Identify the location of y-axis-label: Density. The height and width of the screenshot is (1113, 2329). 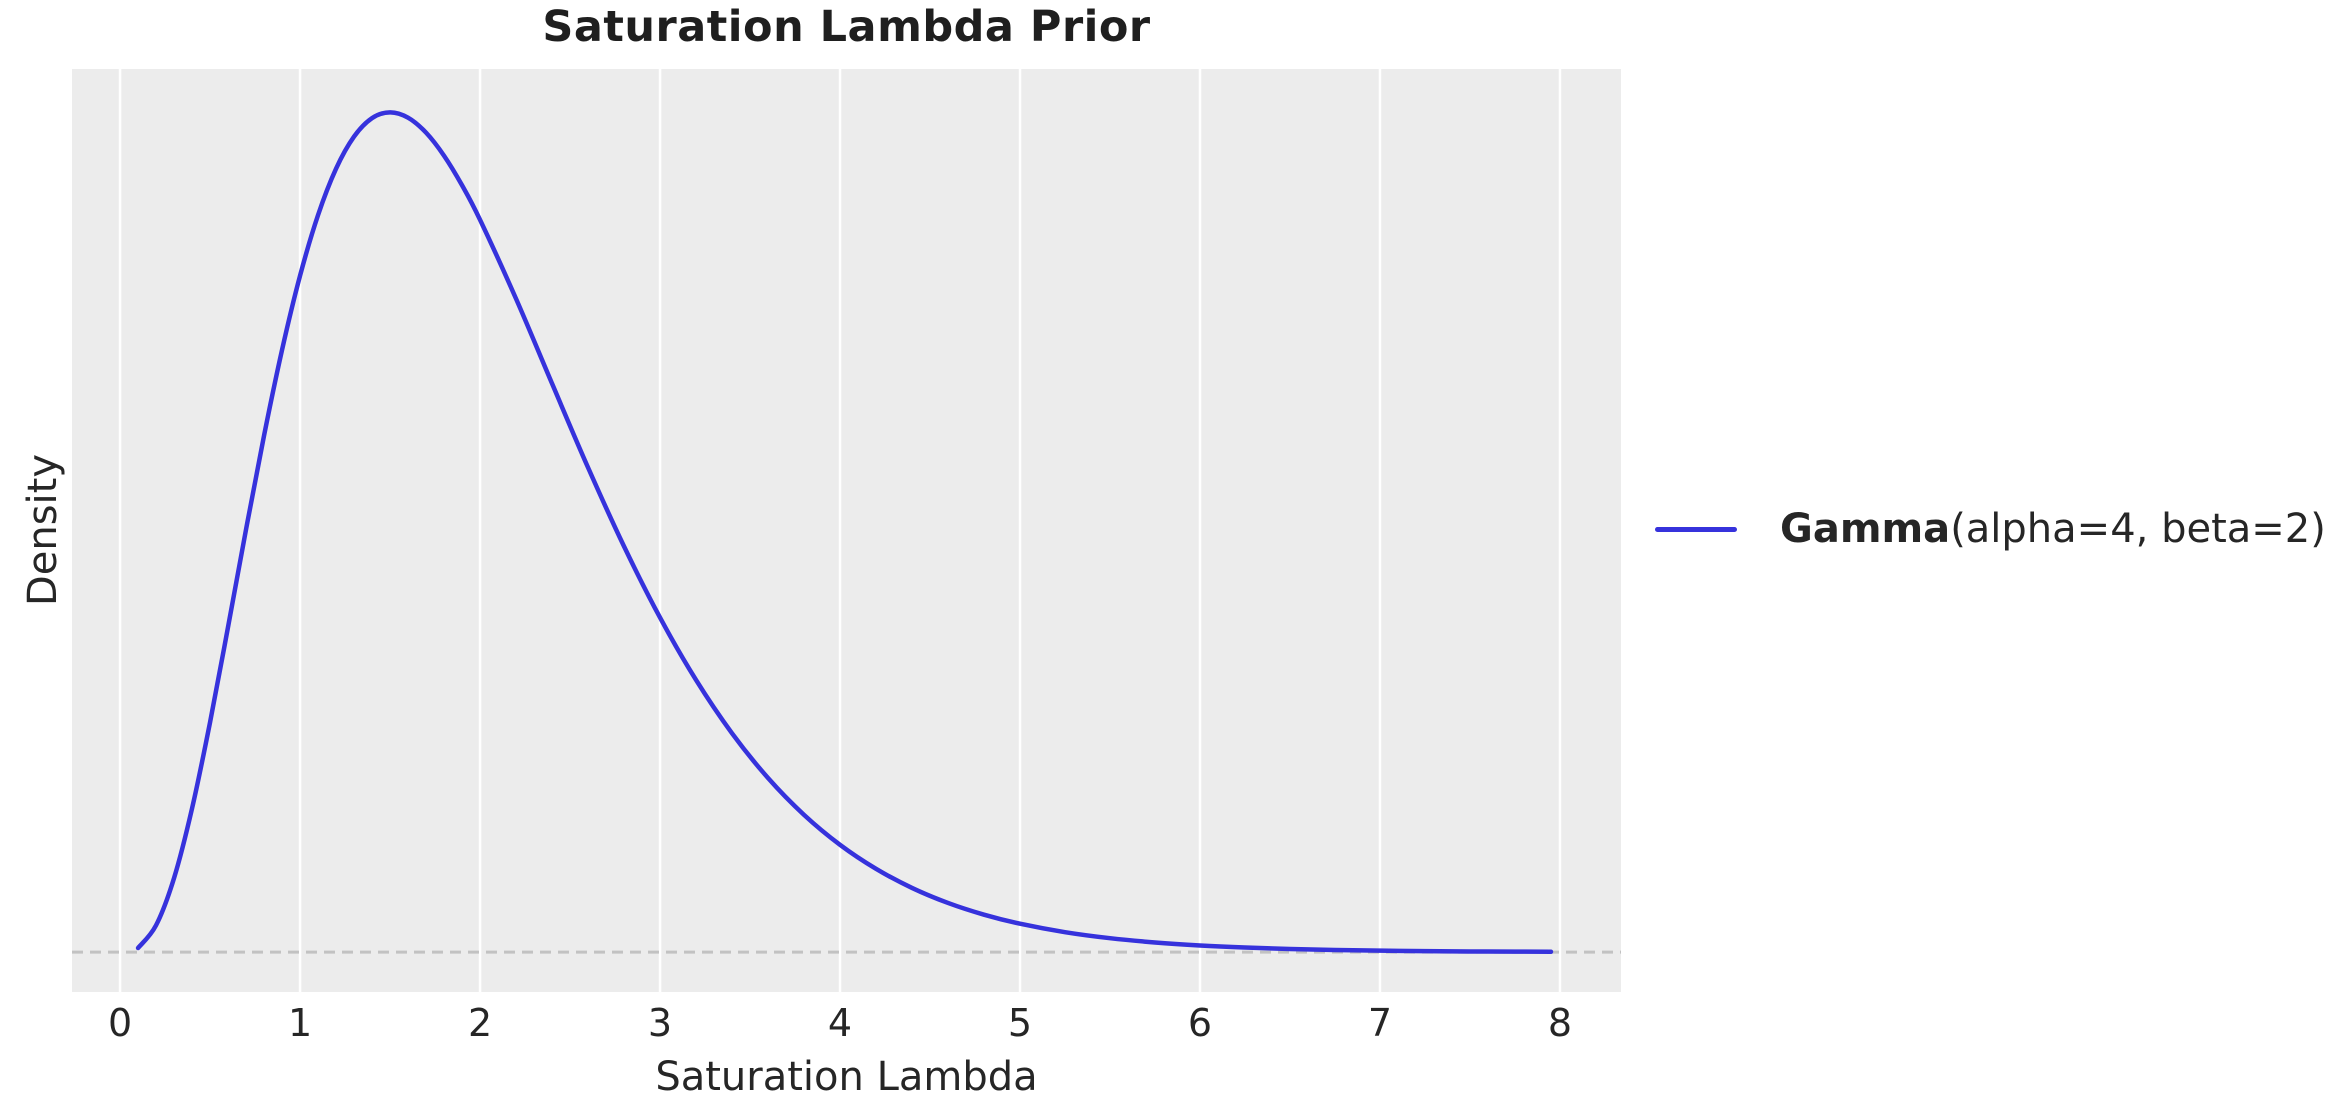
(43, 530).